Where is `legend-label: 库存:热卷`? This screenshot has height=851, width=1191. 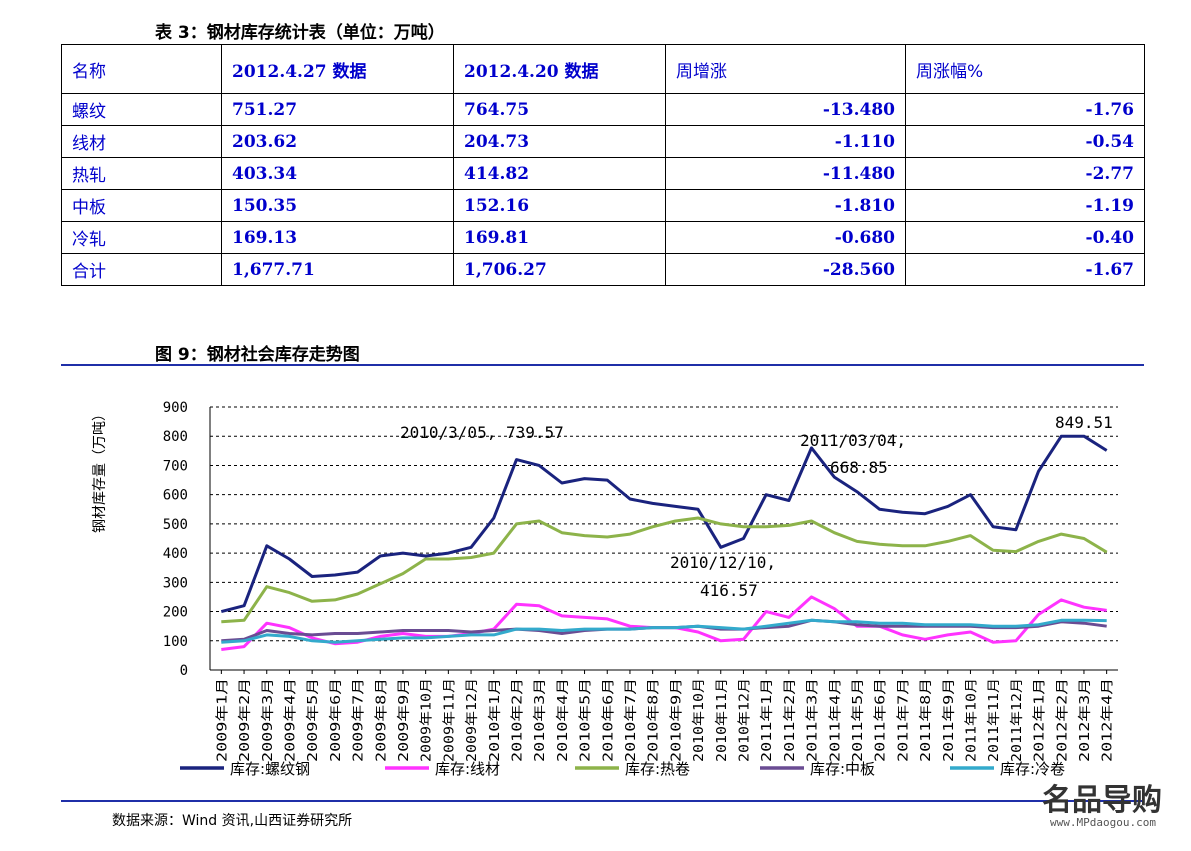
legend-label: 库存:热卷 is located at coordinates (657, 769).